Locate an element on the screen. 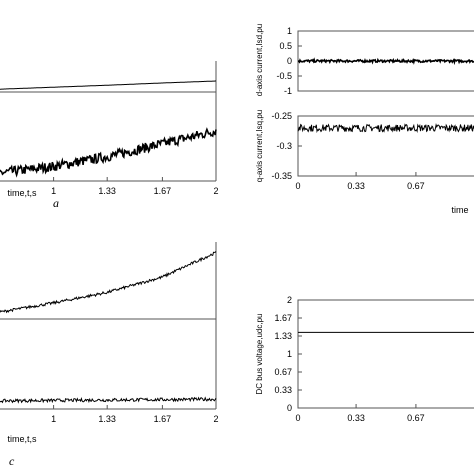 The width and height of the screenshot is (474, 474). y-tick-label: 0.33 is located at coordinates (283, 390).